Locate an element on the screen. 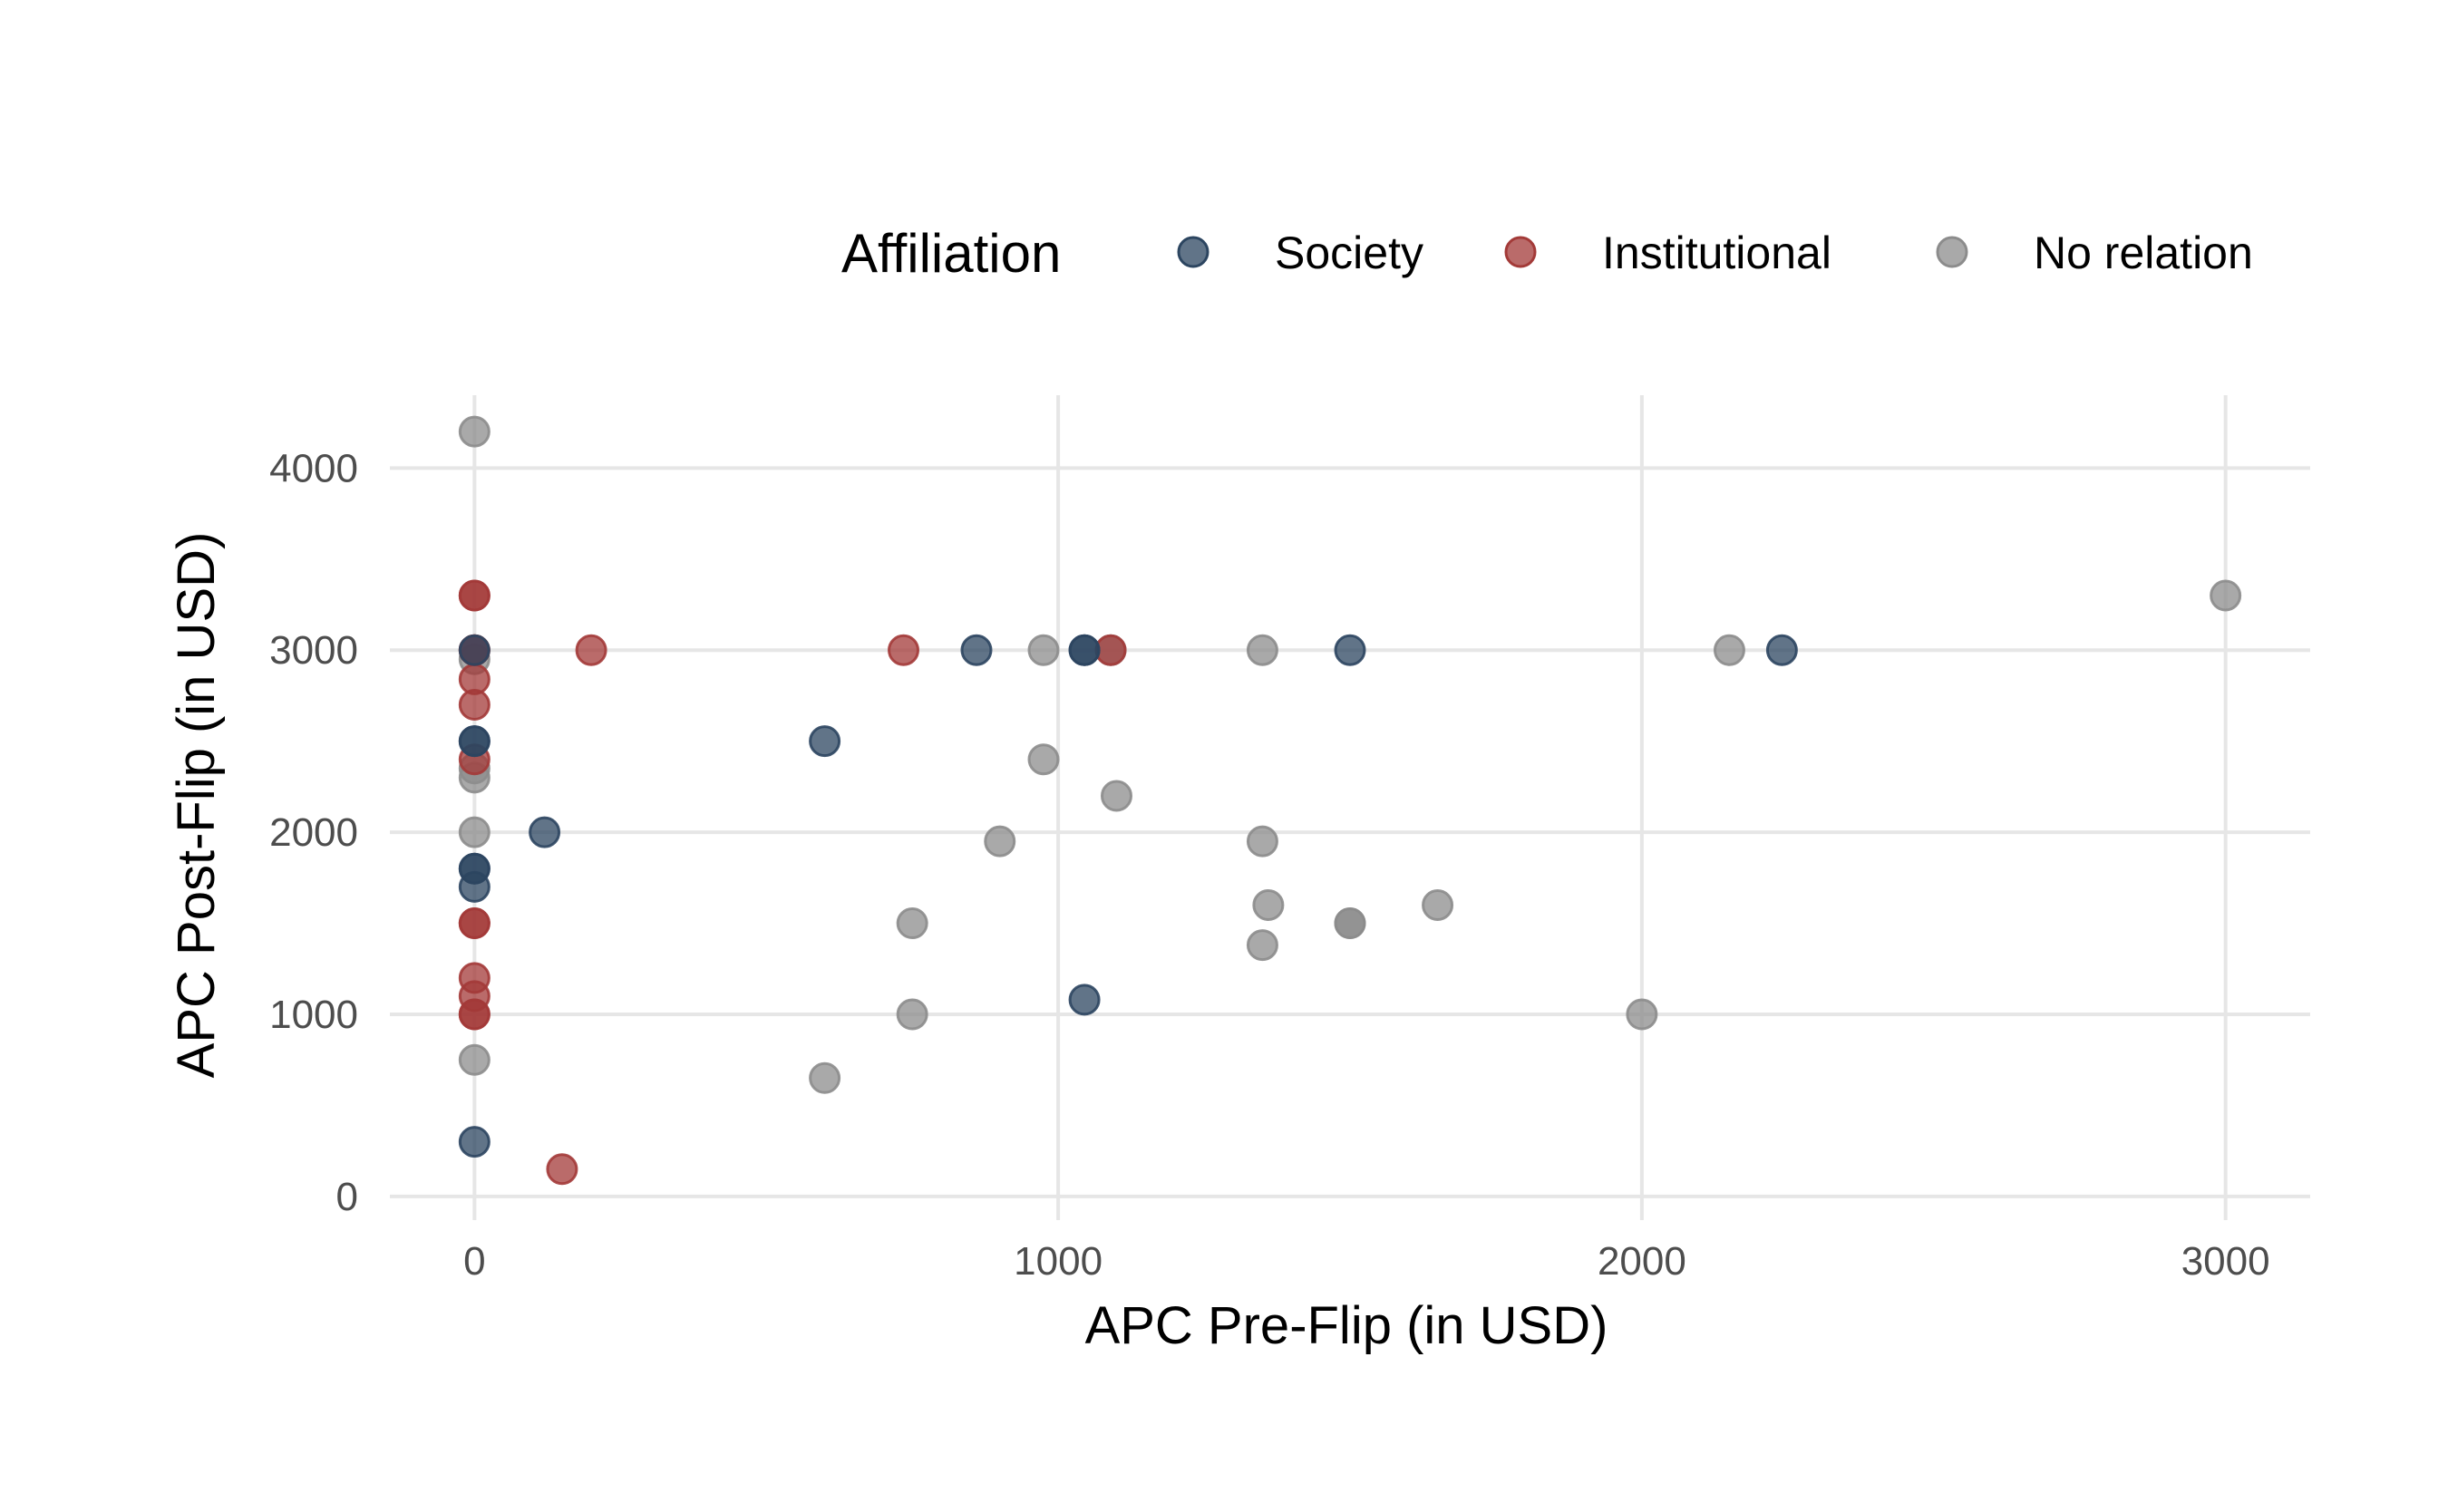 The height and width of the screenshot is (1512, 2448). legend-key-institutional is located at coordinates (1520, 252).